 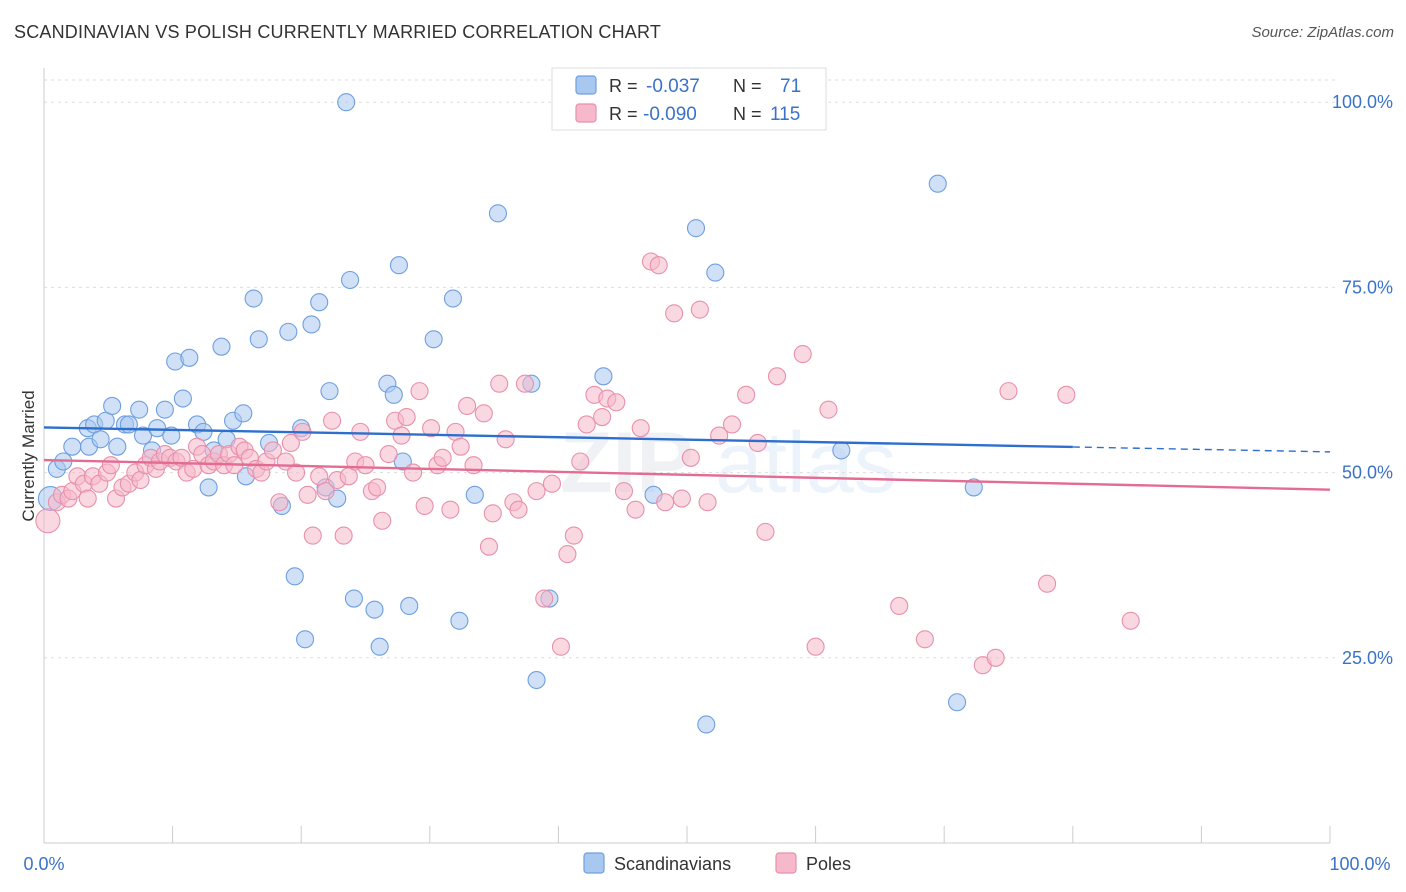 What do you see at coordinates (1367, 287) in the screenshot?
I see `y-tick-label: 75.0%` at bounding box center [1367, 287].